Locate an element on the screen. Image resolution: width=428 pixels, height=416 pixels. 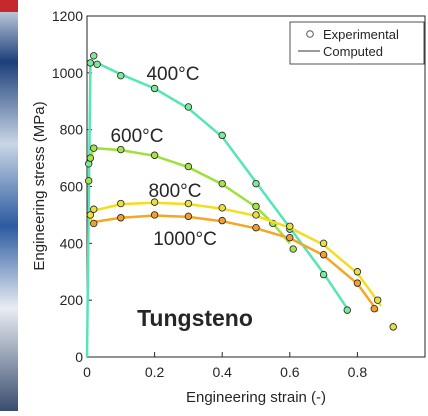
y-tick-label: 1200 is located at coordinates (67, 16).